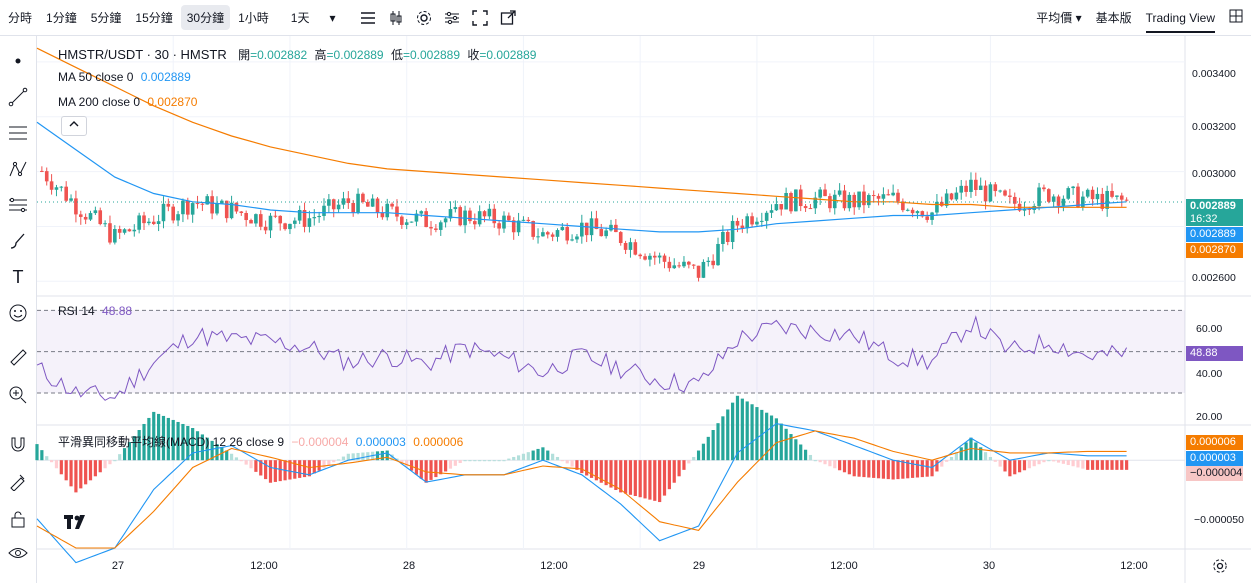 Image resolution: width=1251 pixels, height=583 pixels. Describe the element at coordinates (18, 276) in the screenshot. I see `text-tool-icon: T` at that location.